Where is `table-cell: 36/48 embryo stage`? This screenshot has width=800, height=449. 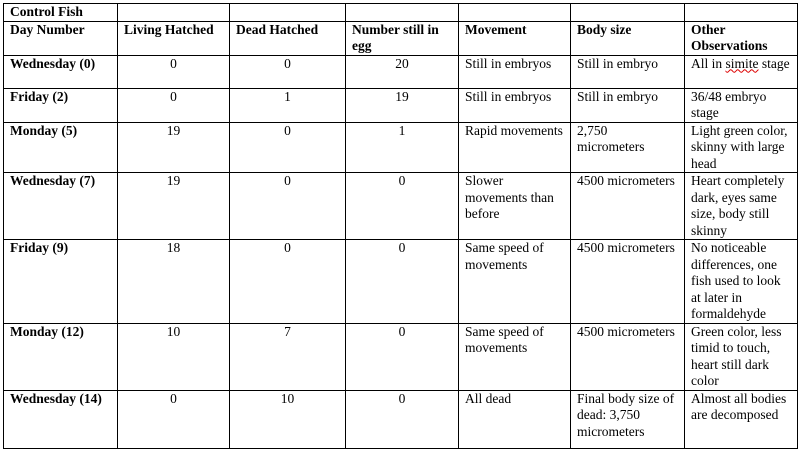 table-cell: 36/48 embryo stage is located at coordinates (741, 105).